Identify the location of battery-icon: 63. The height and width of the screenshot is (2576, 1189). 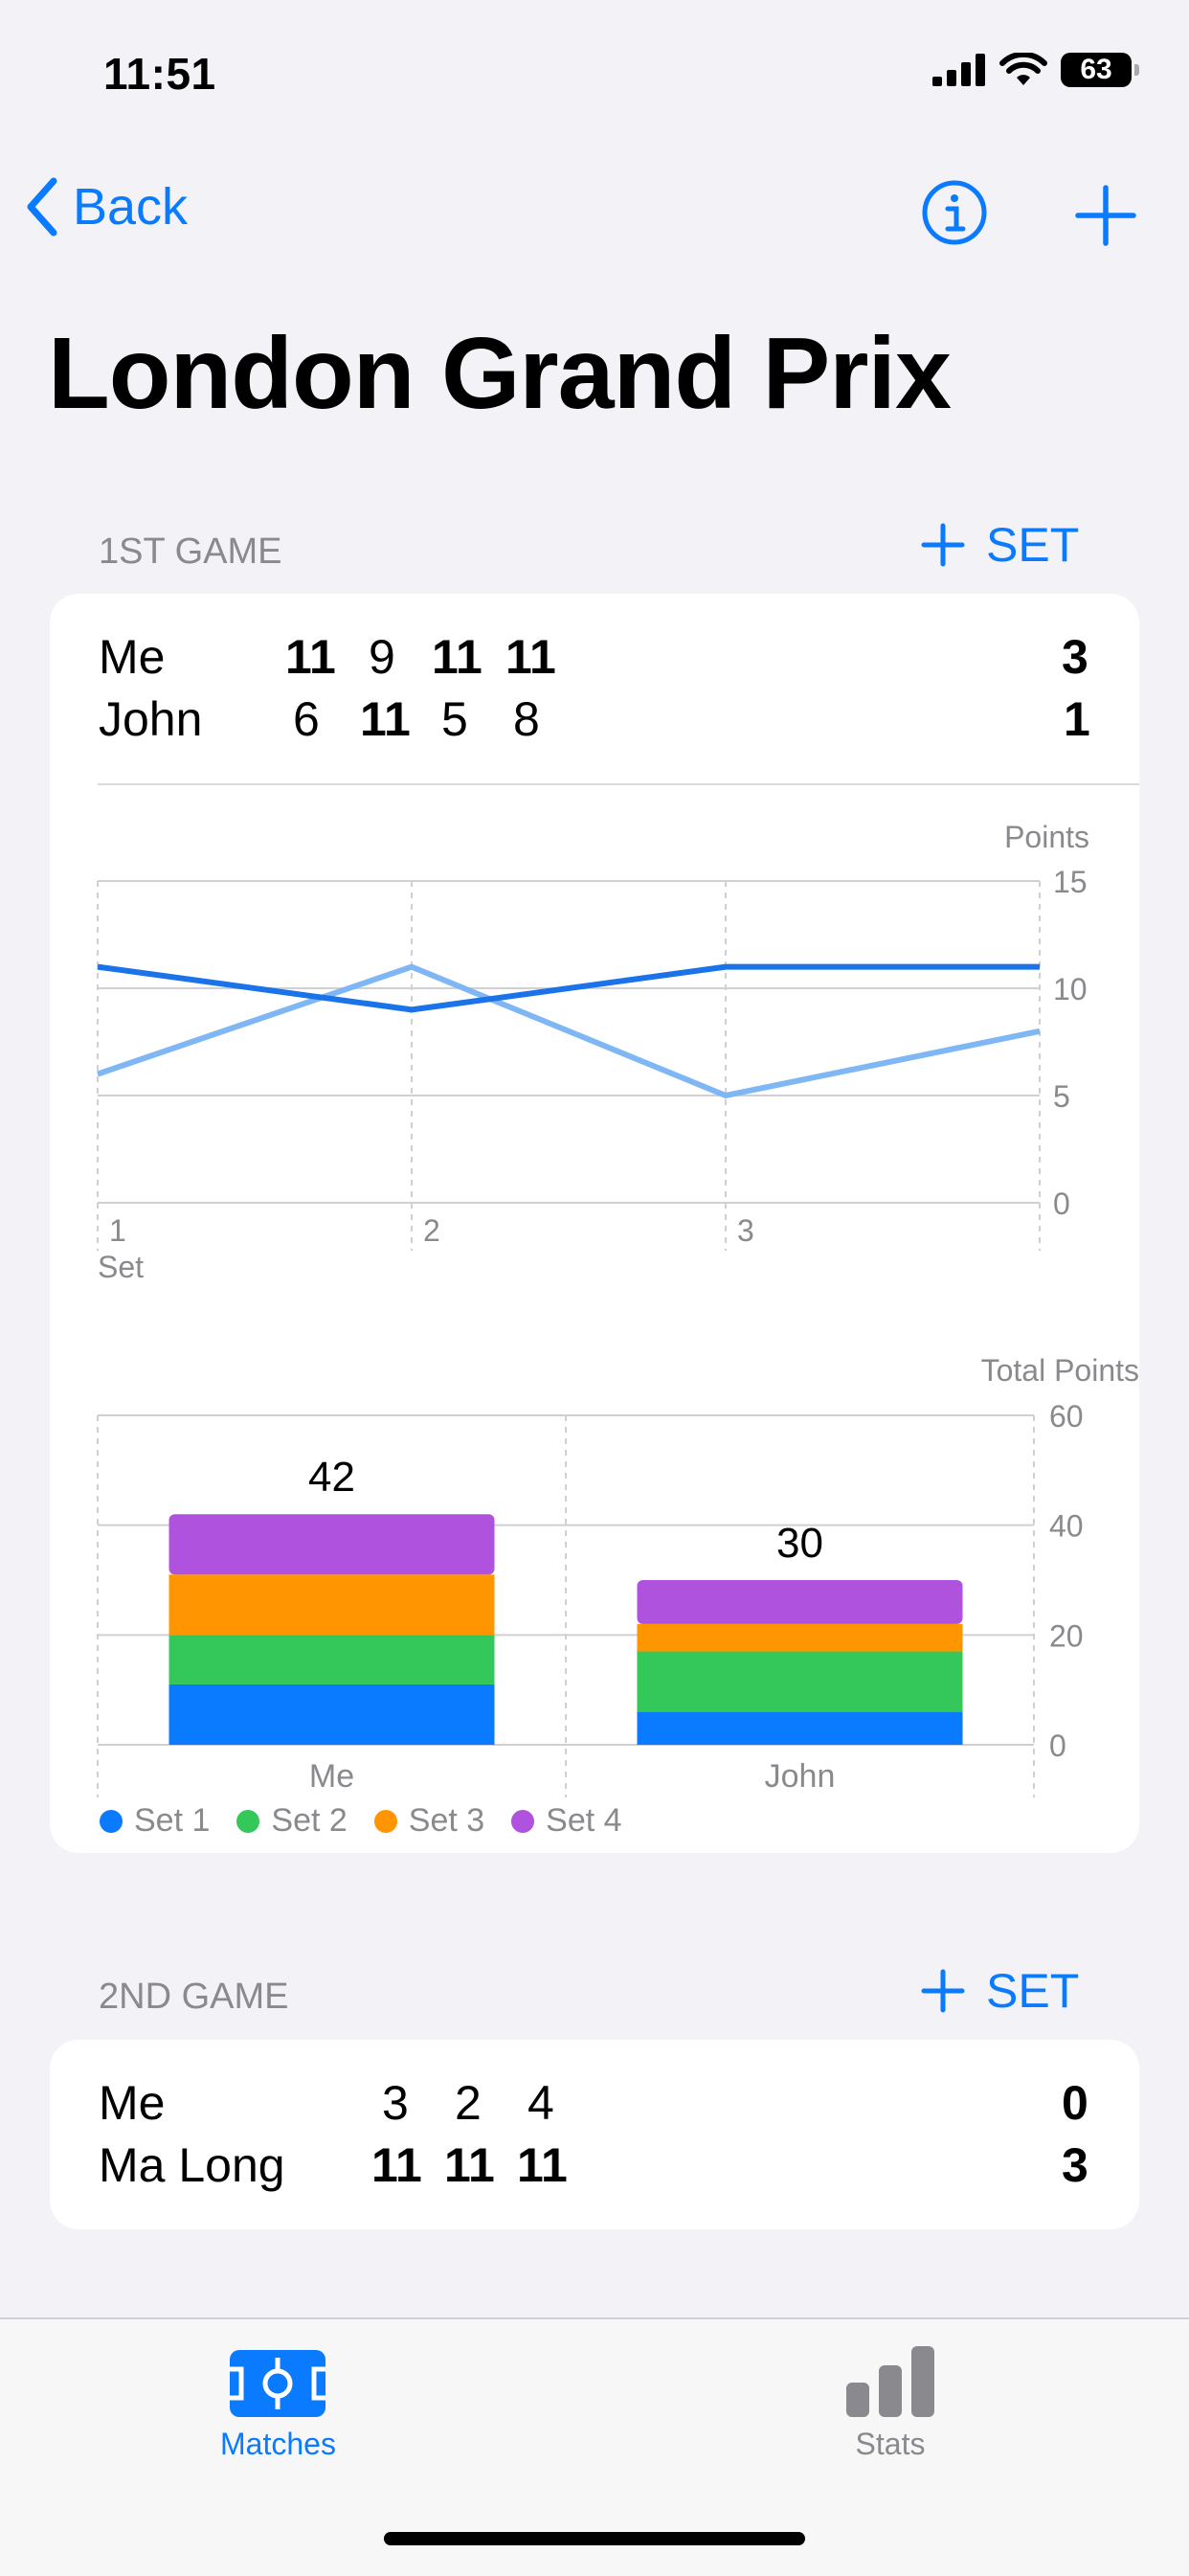
(1100, 70).